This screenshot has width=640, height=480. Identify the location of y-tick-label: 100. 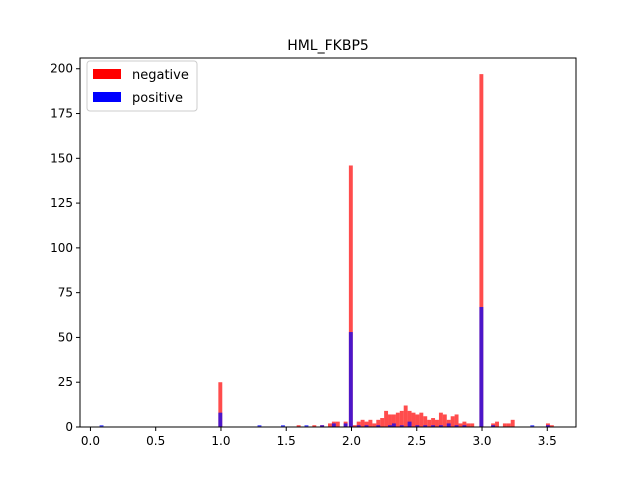
(61, 248).